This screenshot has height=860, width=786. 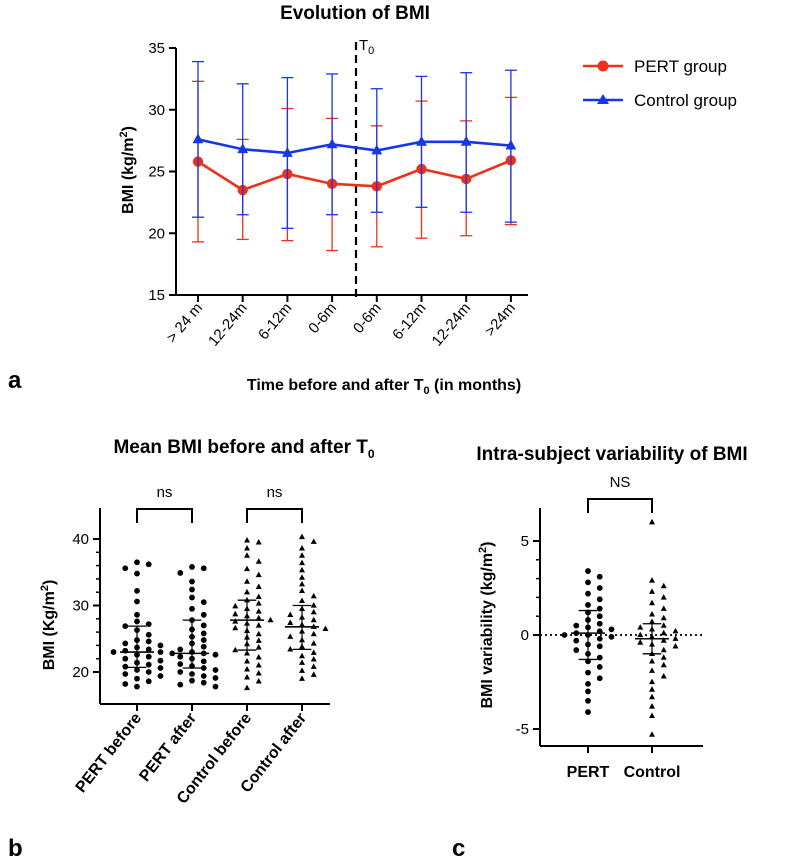 What do you see at coordinates (588, 772) in the screenshot?
I see `x-tick-label: PERT` at bounding box center [588, 772].